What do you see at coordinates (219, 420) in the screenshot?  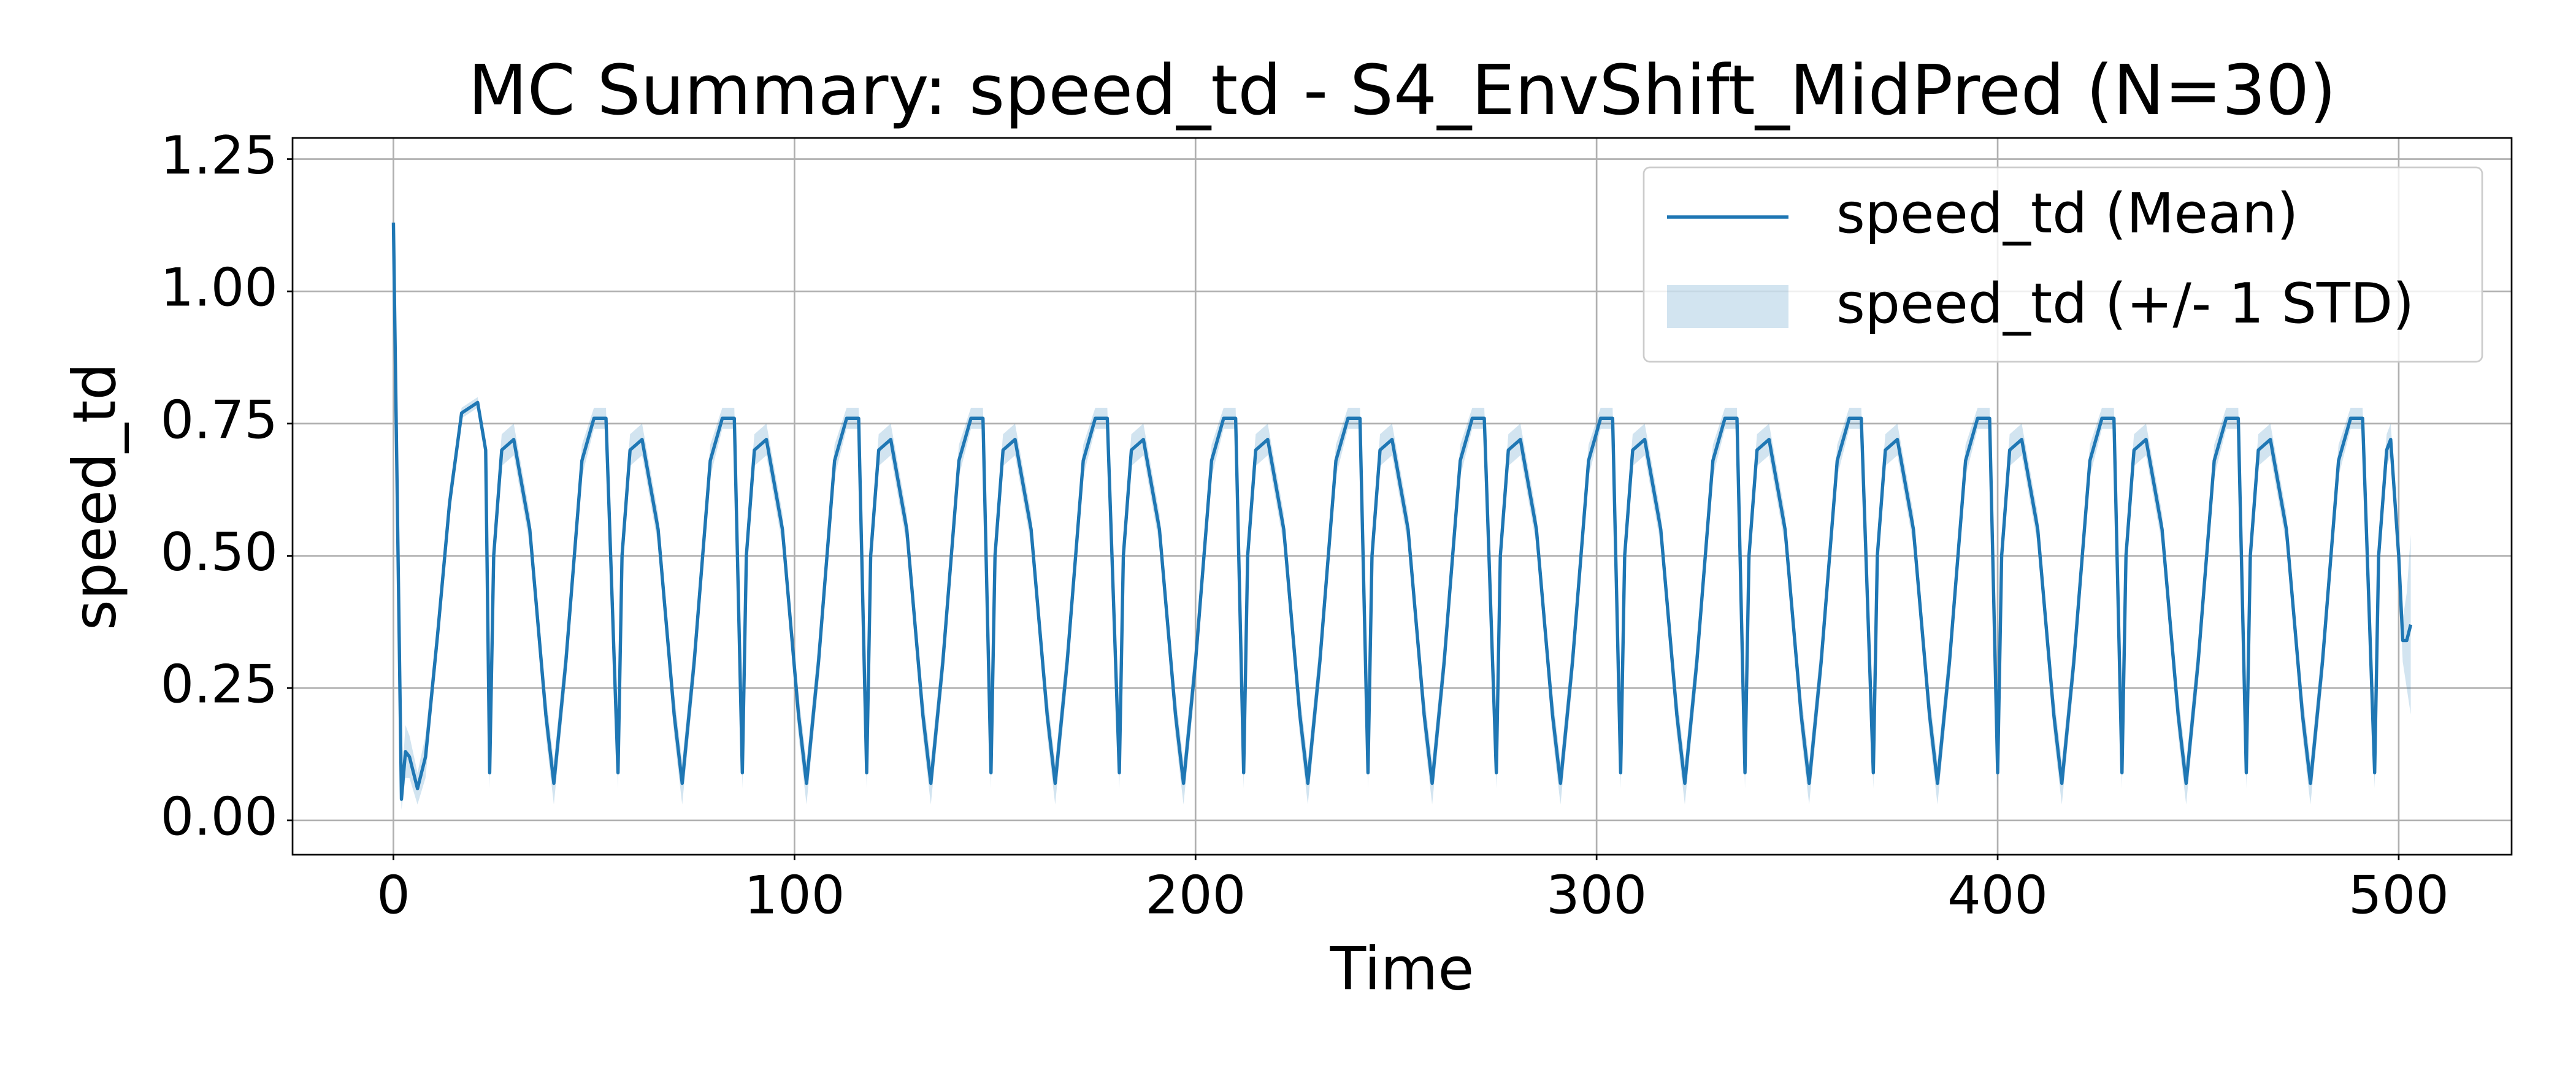 I see `y-tick-label: 0.75` at bounding box center [219, 420].